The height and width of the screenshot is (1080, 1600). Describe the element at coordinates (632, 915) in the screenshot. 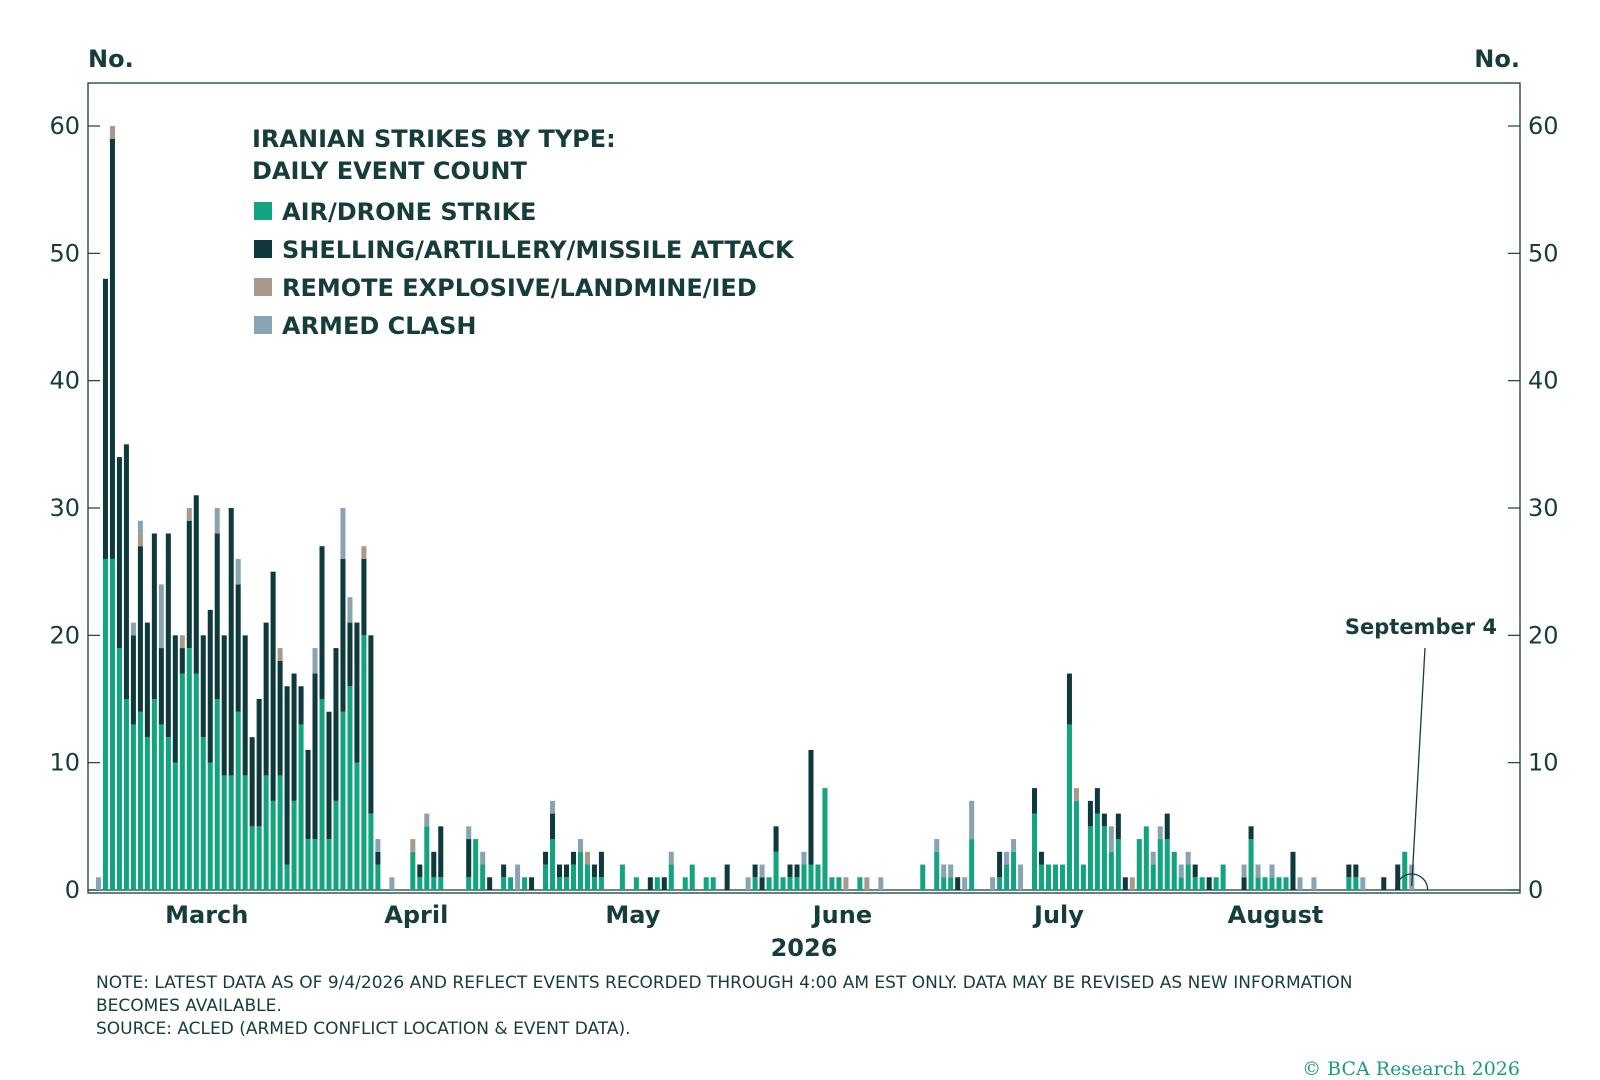

I see `x-month-label: May` at that location.